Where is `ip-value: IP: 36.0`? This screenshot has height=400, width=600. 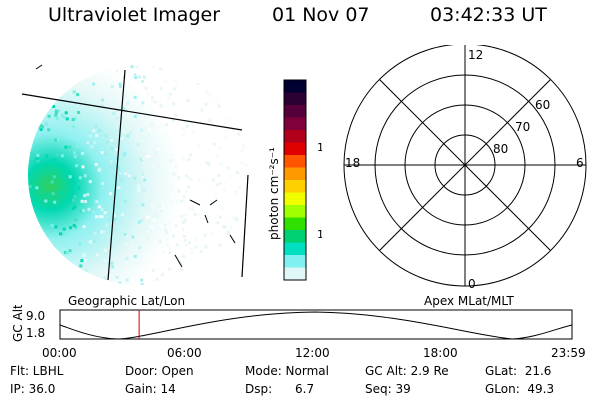
ip-value: IP: 36.0 is located at coordinates (33, 389).